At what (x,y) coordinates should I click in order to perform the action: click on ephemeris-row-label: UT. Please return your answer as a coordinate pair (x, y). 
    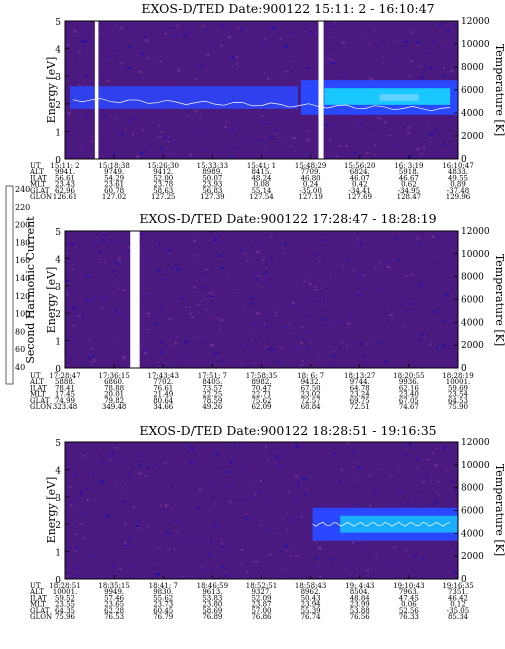
    Looking at the image, I should click on (35, 376).